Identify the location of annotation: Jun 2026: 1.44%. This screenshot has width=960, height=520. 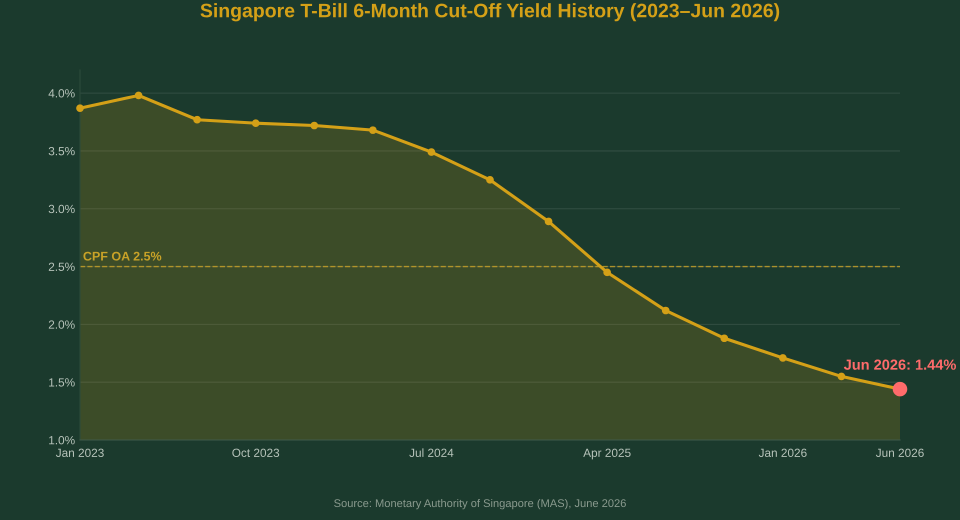
(900, 364).